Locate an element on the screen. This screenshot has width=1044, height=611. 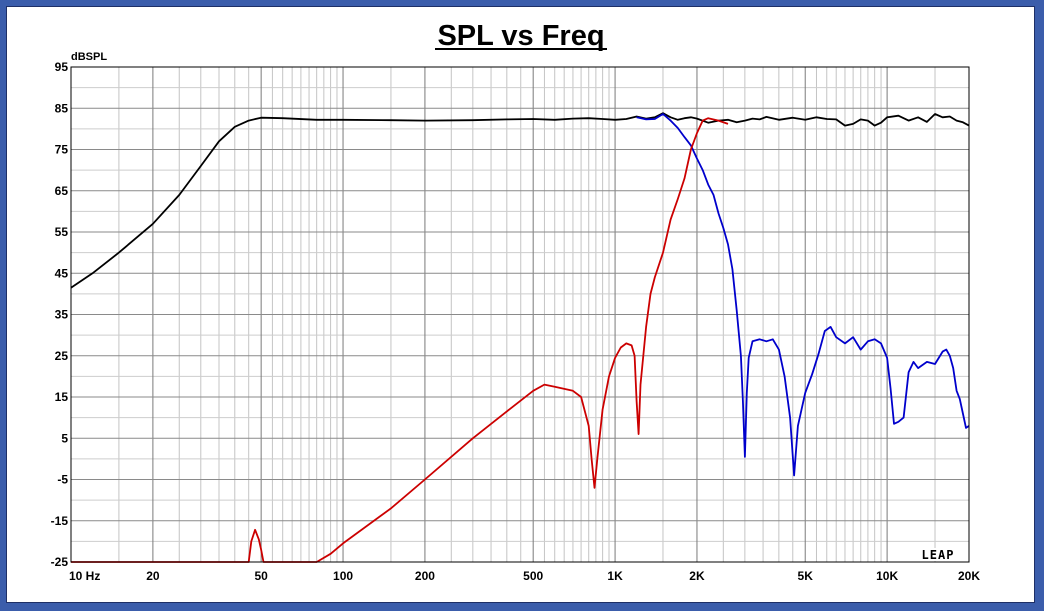
x-tick-label: 20 is located at coordinates (153, 576).